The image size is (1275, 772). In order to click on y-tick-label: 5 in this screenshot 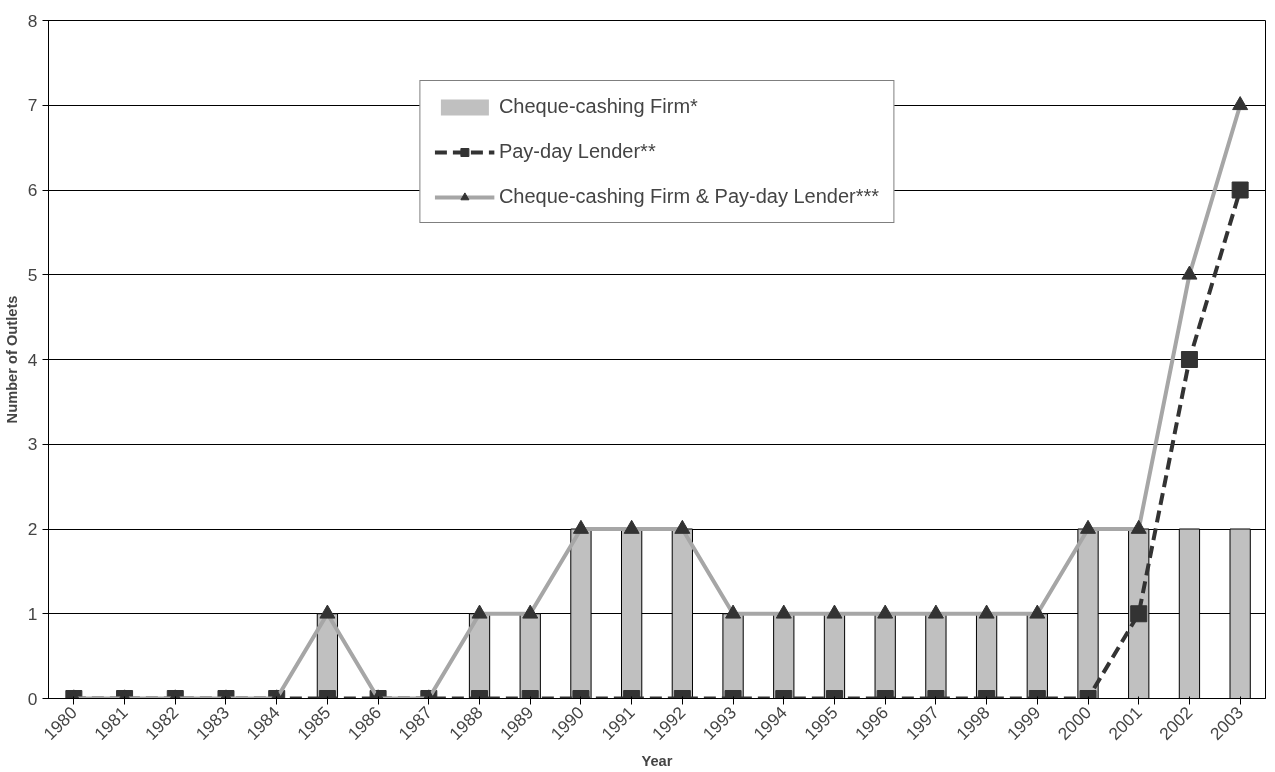, I will do `click(32, 274)`.